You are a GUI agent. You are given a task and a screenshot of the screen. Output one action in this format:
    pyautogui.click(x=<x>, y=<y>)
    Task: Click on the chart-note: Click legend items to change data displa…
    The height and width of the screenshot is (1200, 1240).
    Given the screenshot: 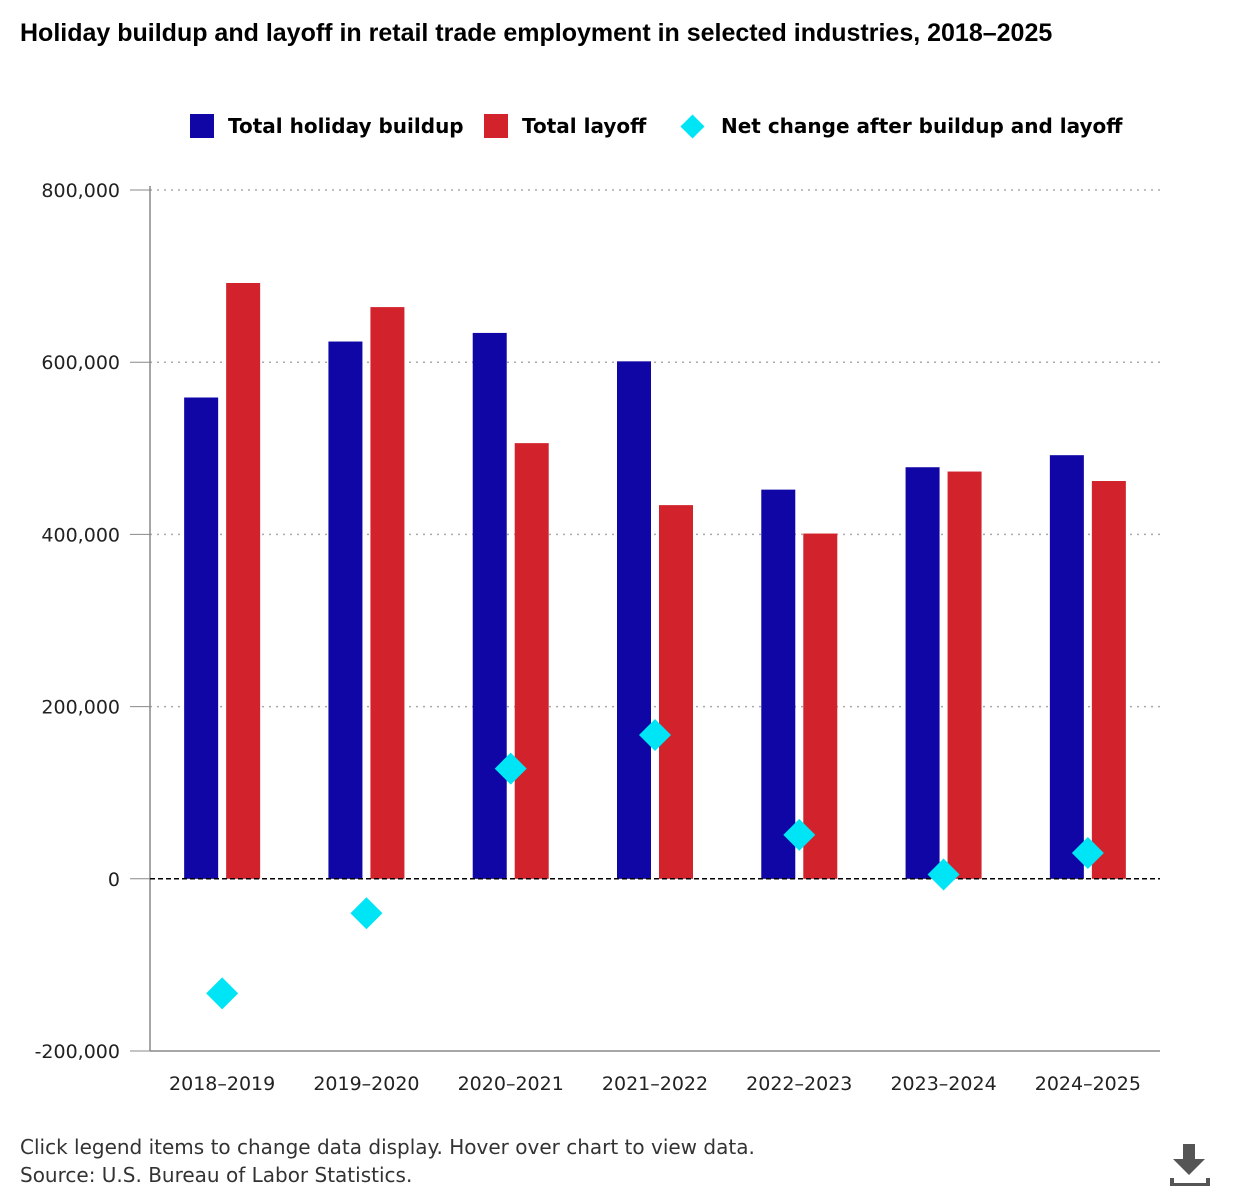 What is the action you would take?
    pyautogui.click(x=387, y=1147)
    